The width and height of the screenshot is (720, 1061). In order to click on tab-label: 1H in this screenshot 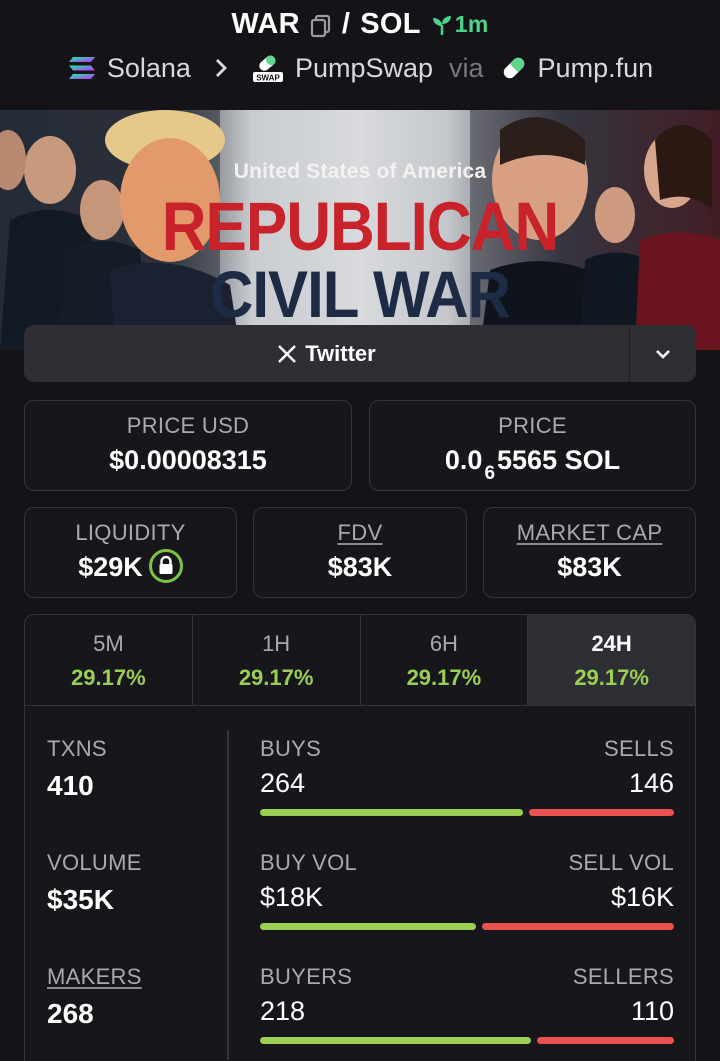, I will do `click(276, 643)`.